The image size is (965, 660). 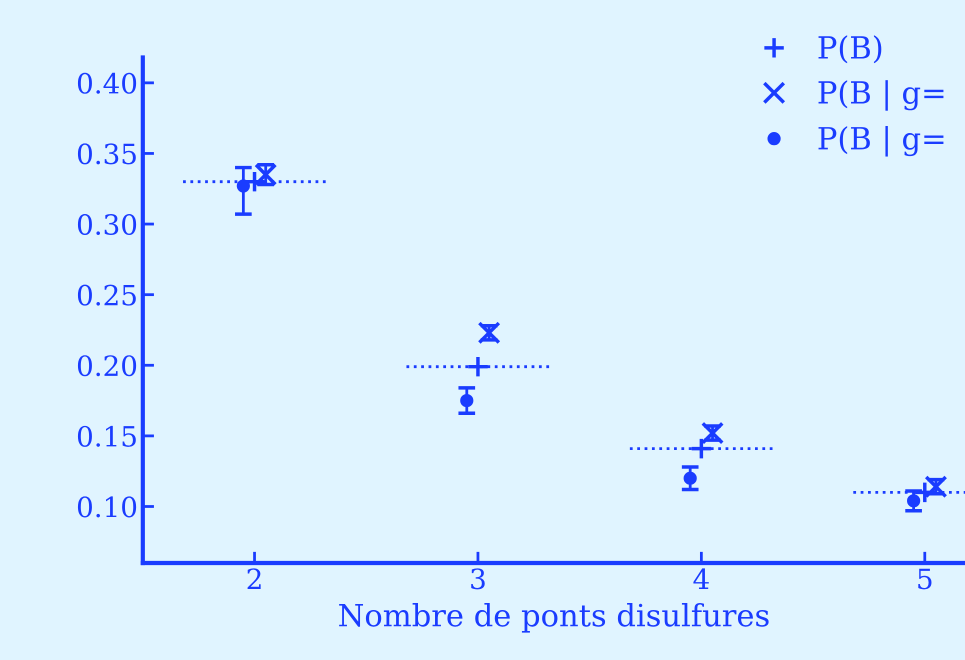 What do you see at coordinates (478, 579) in the screenshot?
I see `x-tick-label: 3` at bounding box center [478, 579].